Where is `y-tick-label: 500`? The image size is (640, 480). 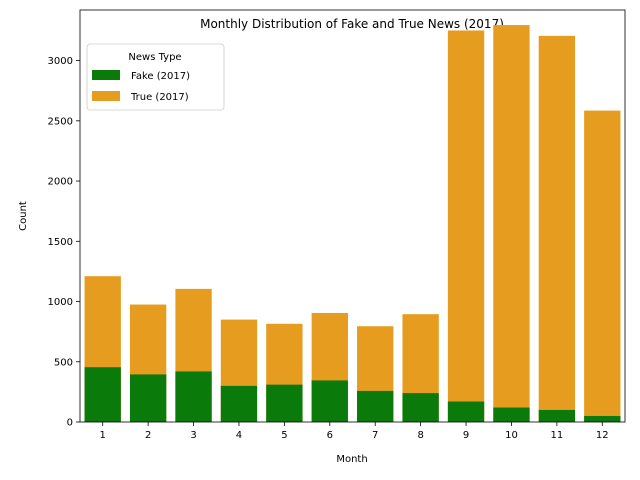
y-tick-label: 500 is located at coordinates (63, 362).